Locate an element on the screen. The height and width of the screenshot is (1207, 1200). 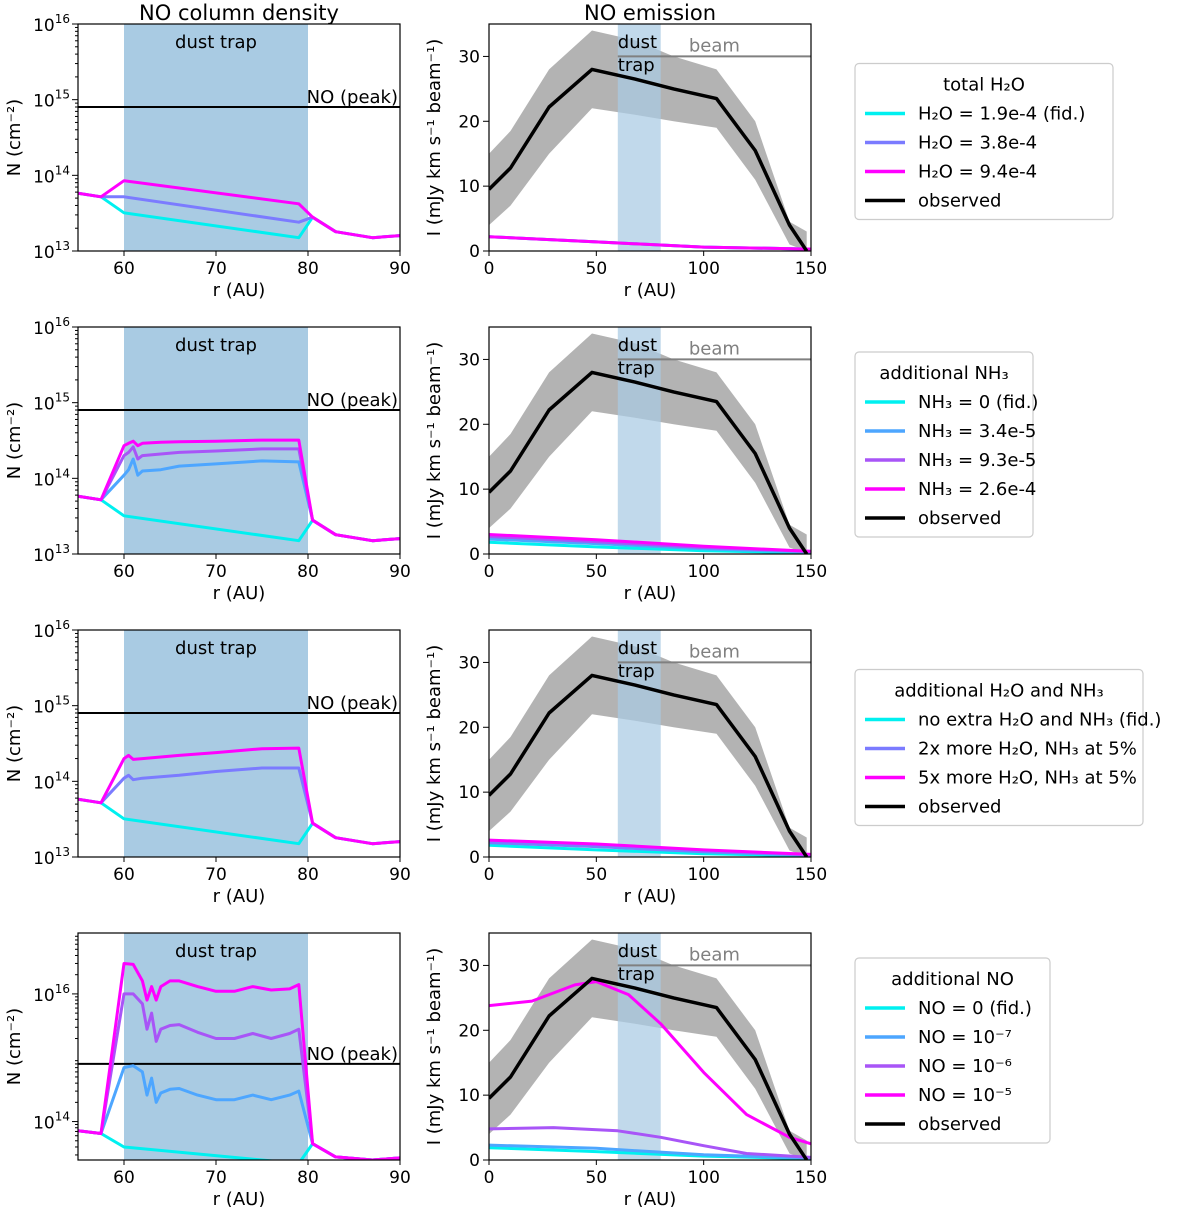
legend-title: additional NH₃ is located at coordinates (943, 373).